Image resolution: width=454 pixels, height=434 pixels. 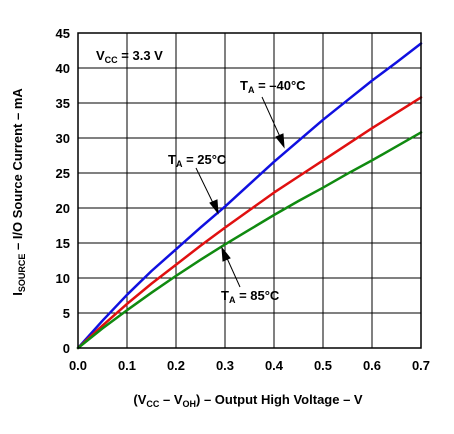 I want to click on x-tick-label: 0.3, so click(x=225, y=365).